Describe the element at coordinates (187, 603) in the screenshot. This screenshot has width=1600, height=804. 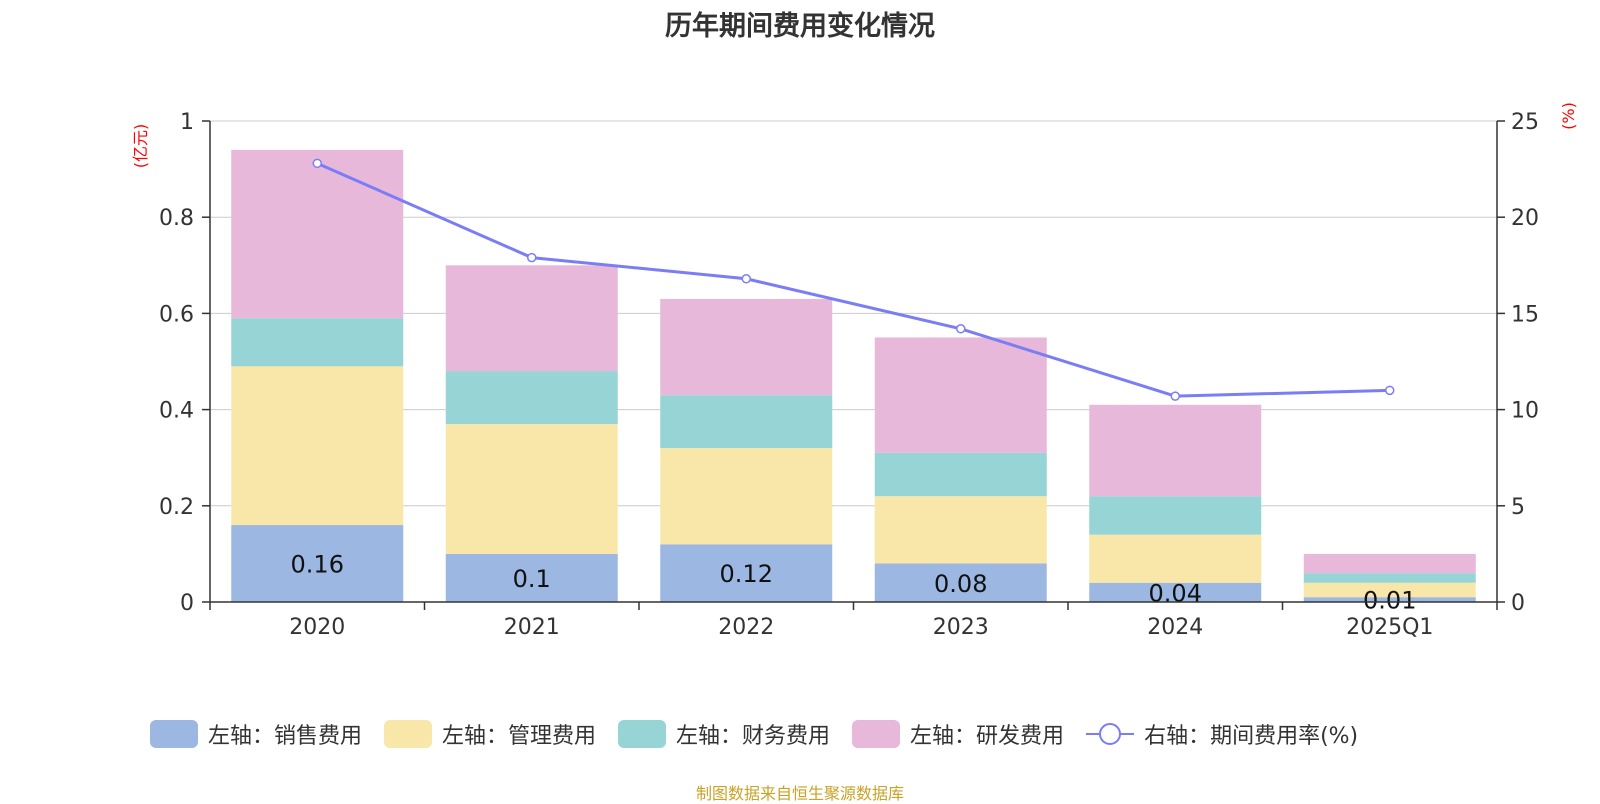
I see `left-axis-tick-label: 0` at that location.